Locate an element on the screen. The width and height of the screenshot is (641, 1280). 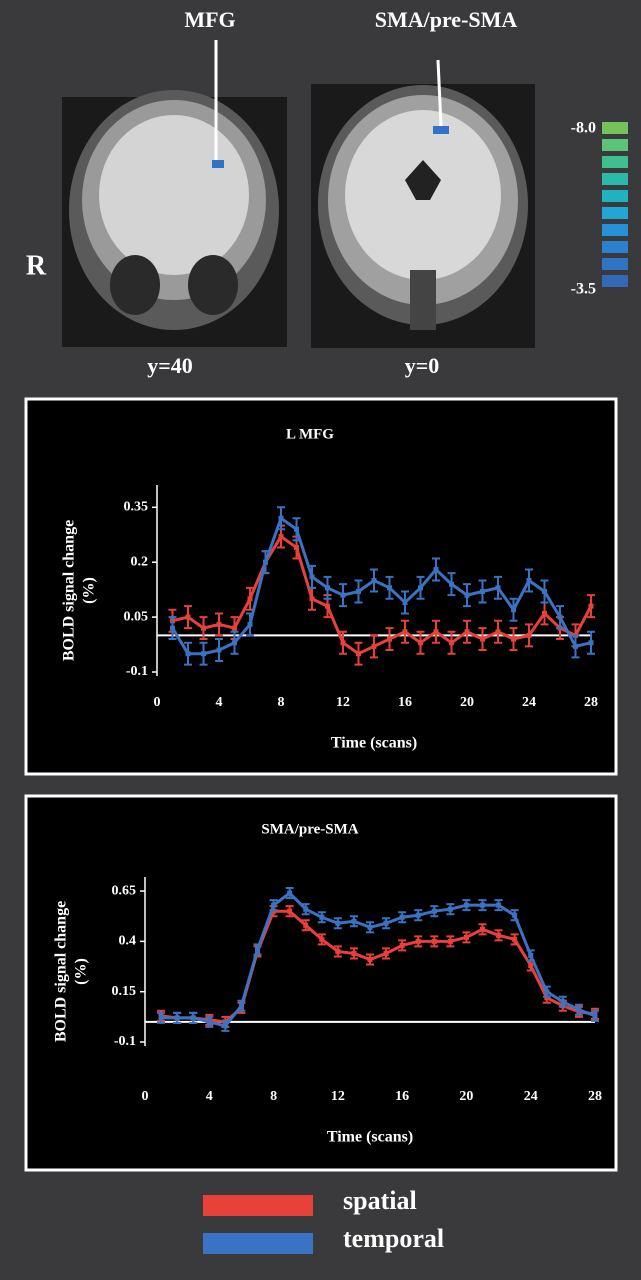
y-tick-label: 0.15 is located at coordinates (124, 991).